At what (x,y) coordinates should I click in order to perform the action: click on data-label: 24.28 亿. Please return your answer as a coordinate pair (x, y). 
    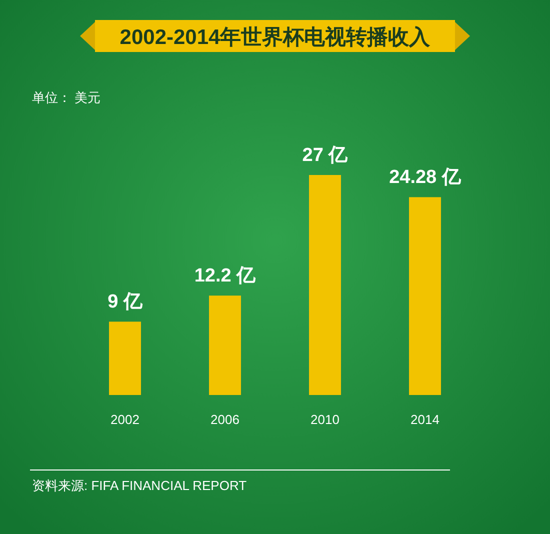
    Looking at the image, I should click on (425, 177).